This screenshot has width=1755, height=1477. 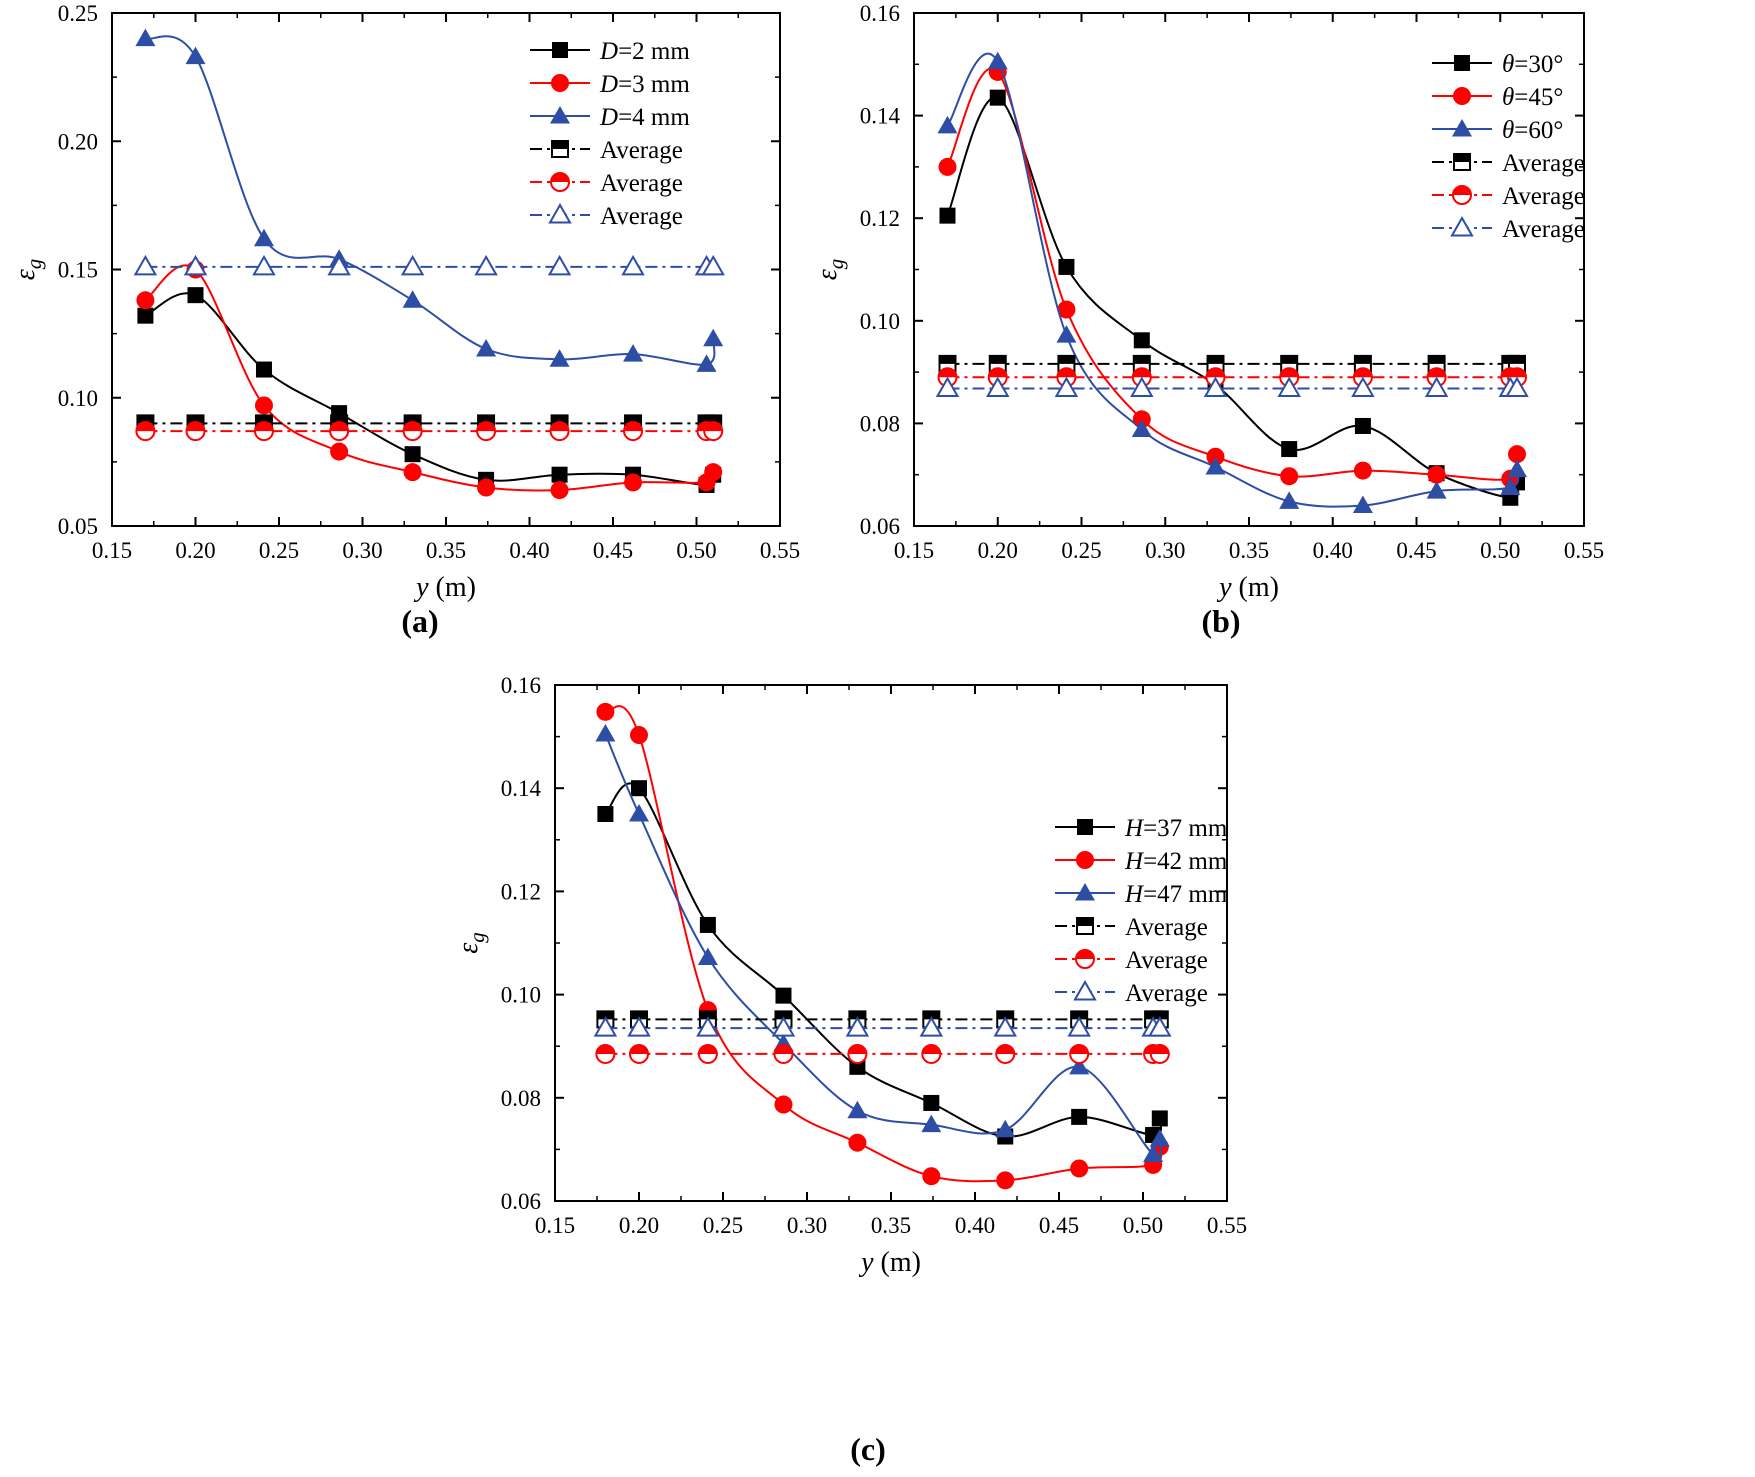 What do you see at coordinates (1532, 64) in the screenshot?
I see `legend-label: θ=30°` at bounding box center [1532, 64].